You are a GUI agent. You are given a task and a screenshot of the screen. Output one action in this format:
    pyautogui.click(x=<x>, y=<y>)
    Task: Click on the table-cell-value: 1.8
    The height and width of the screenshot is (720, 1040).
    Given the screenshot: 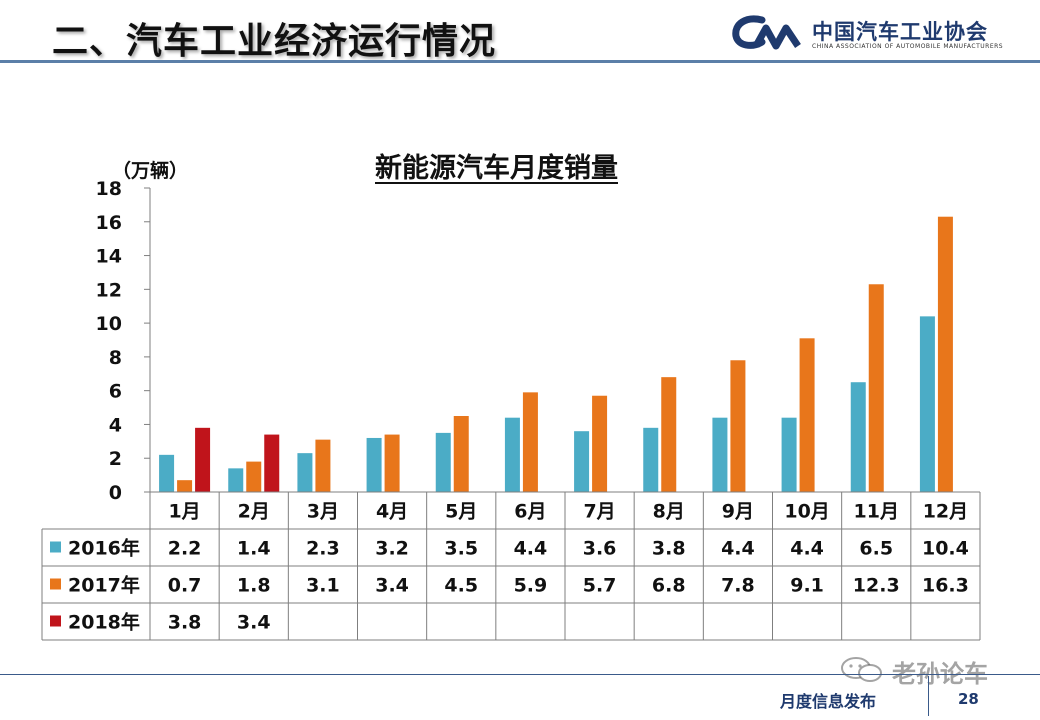 What is the action you would take?
    pyautogui.click(x=254, y=586)
    